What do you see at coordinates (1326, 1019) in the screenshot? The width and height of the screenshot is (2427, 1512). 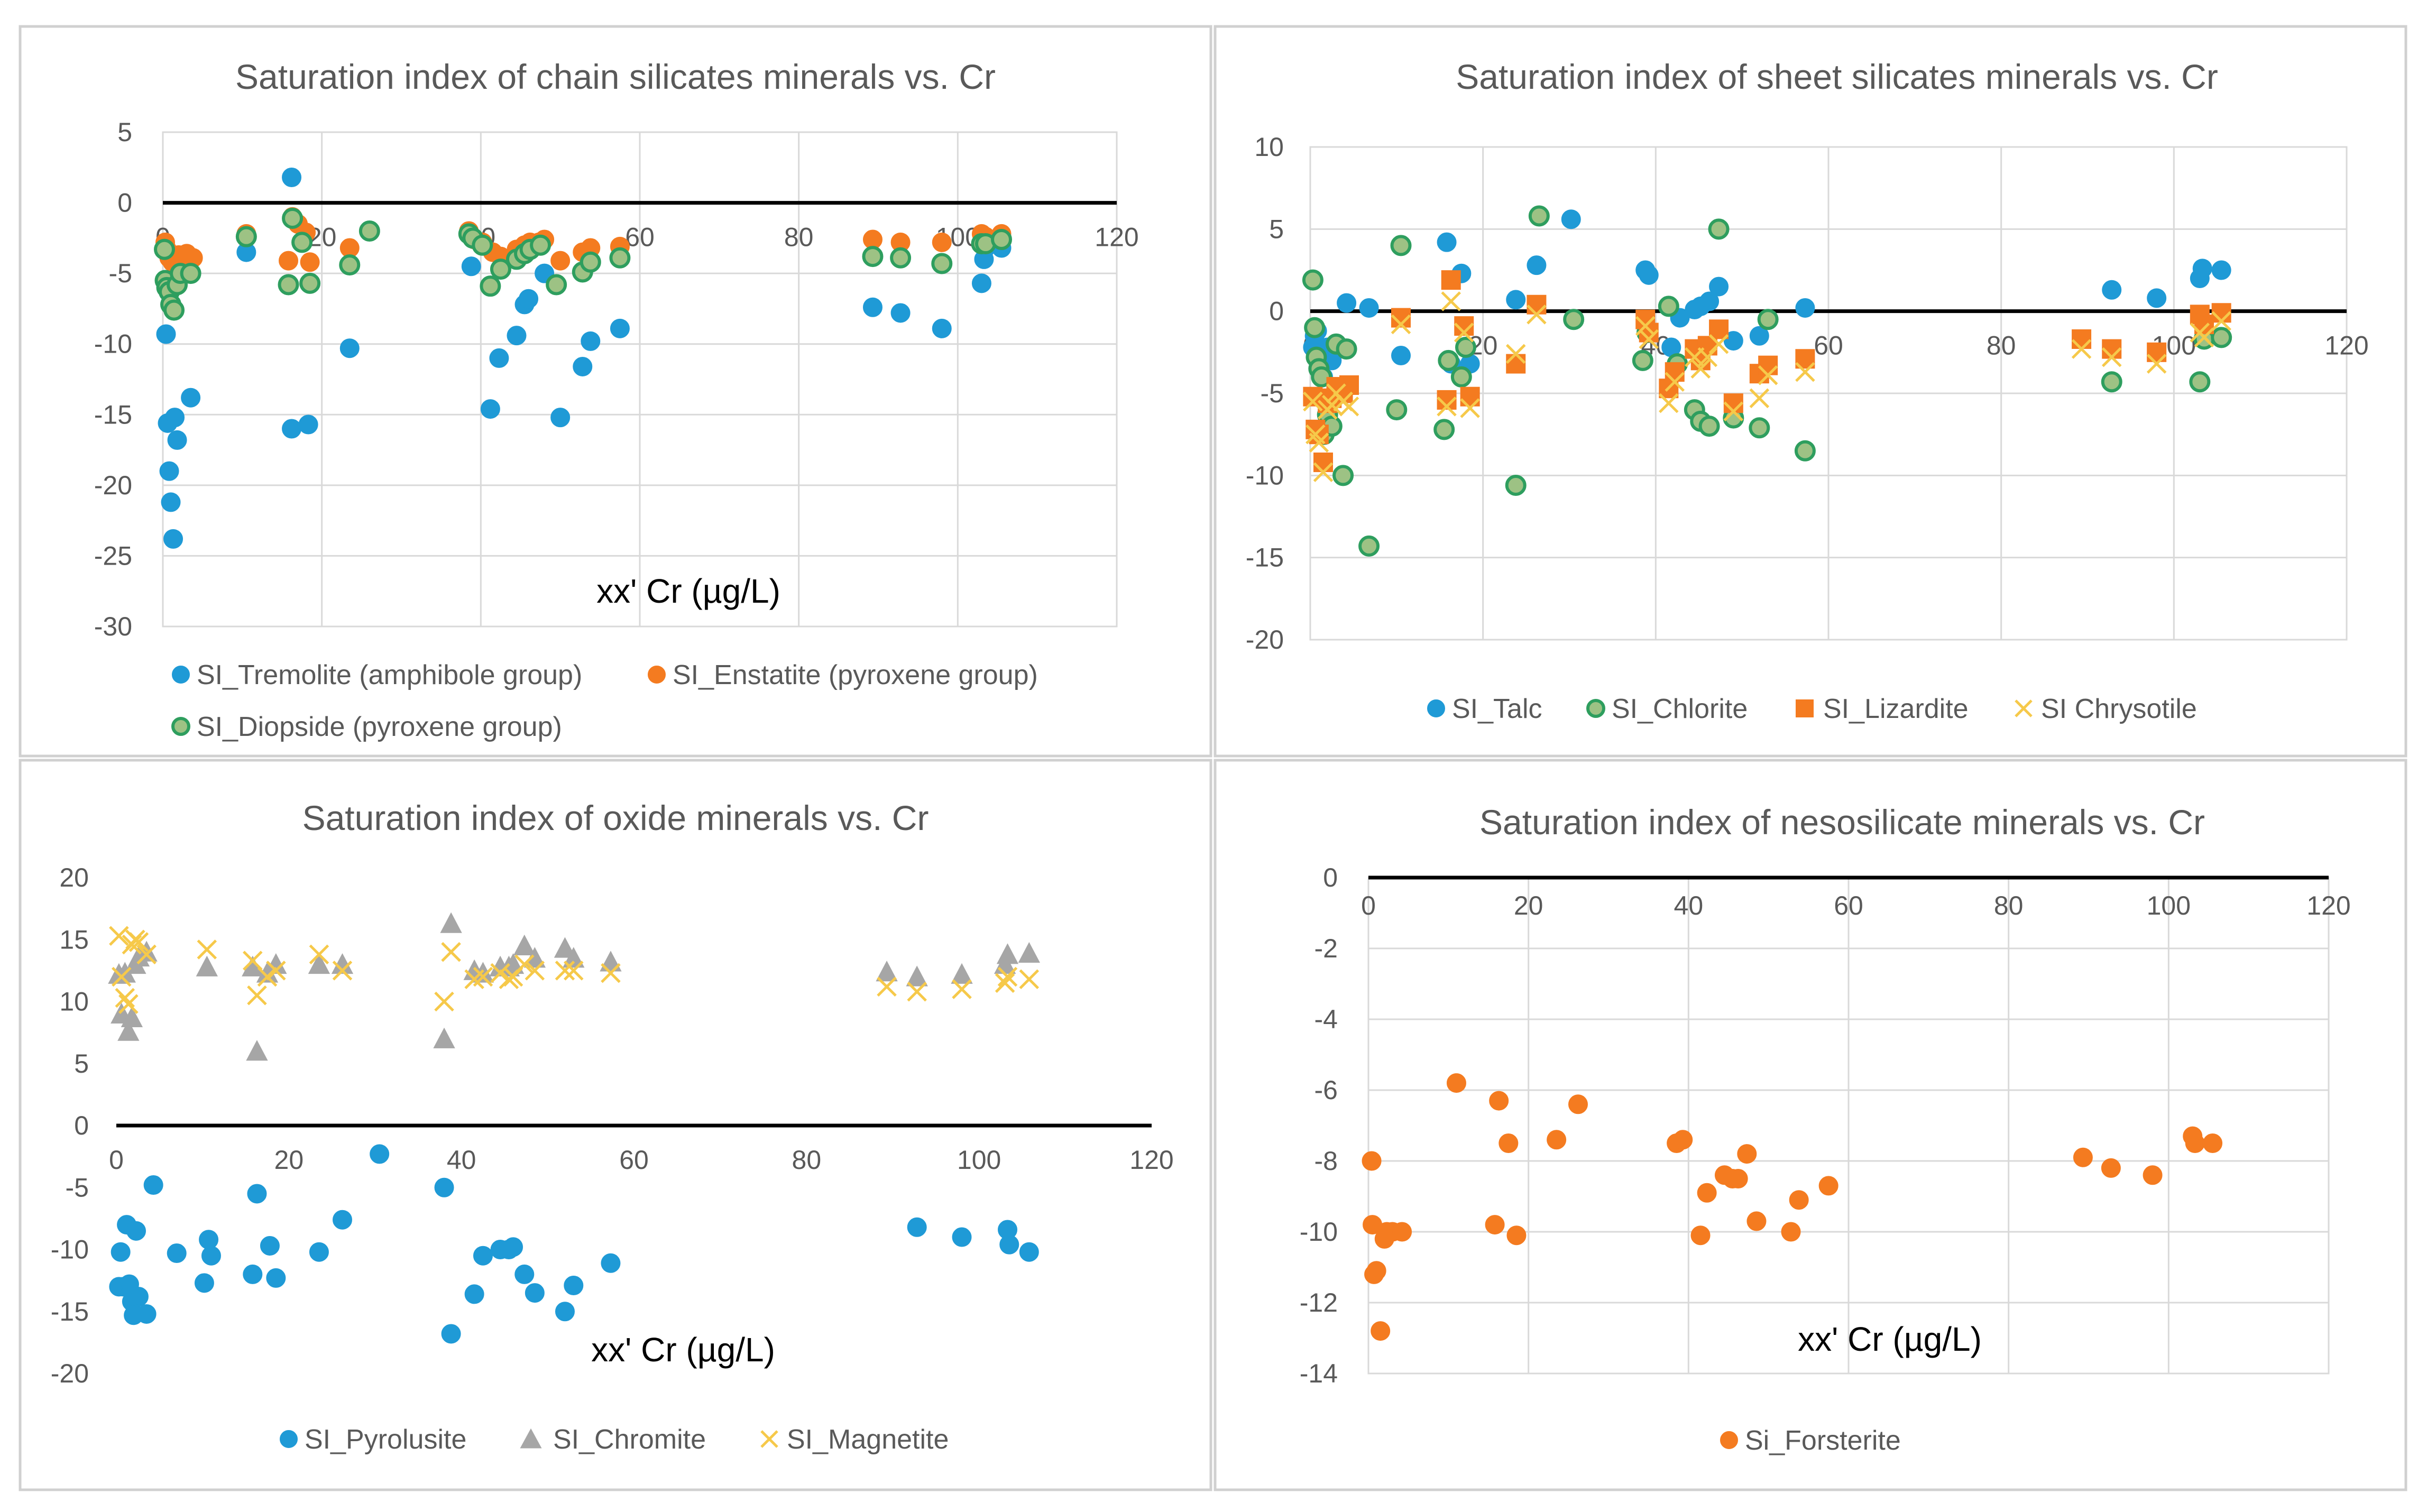 I see `y-tick-label: -4` at bounding box center [1326, 1019].